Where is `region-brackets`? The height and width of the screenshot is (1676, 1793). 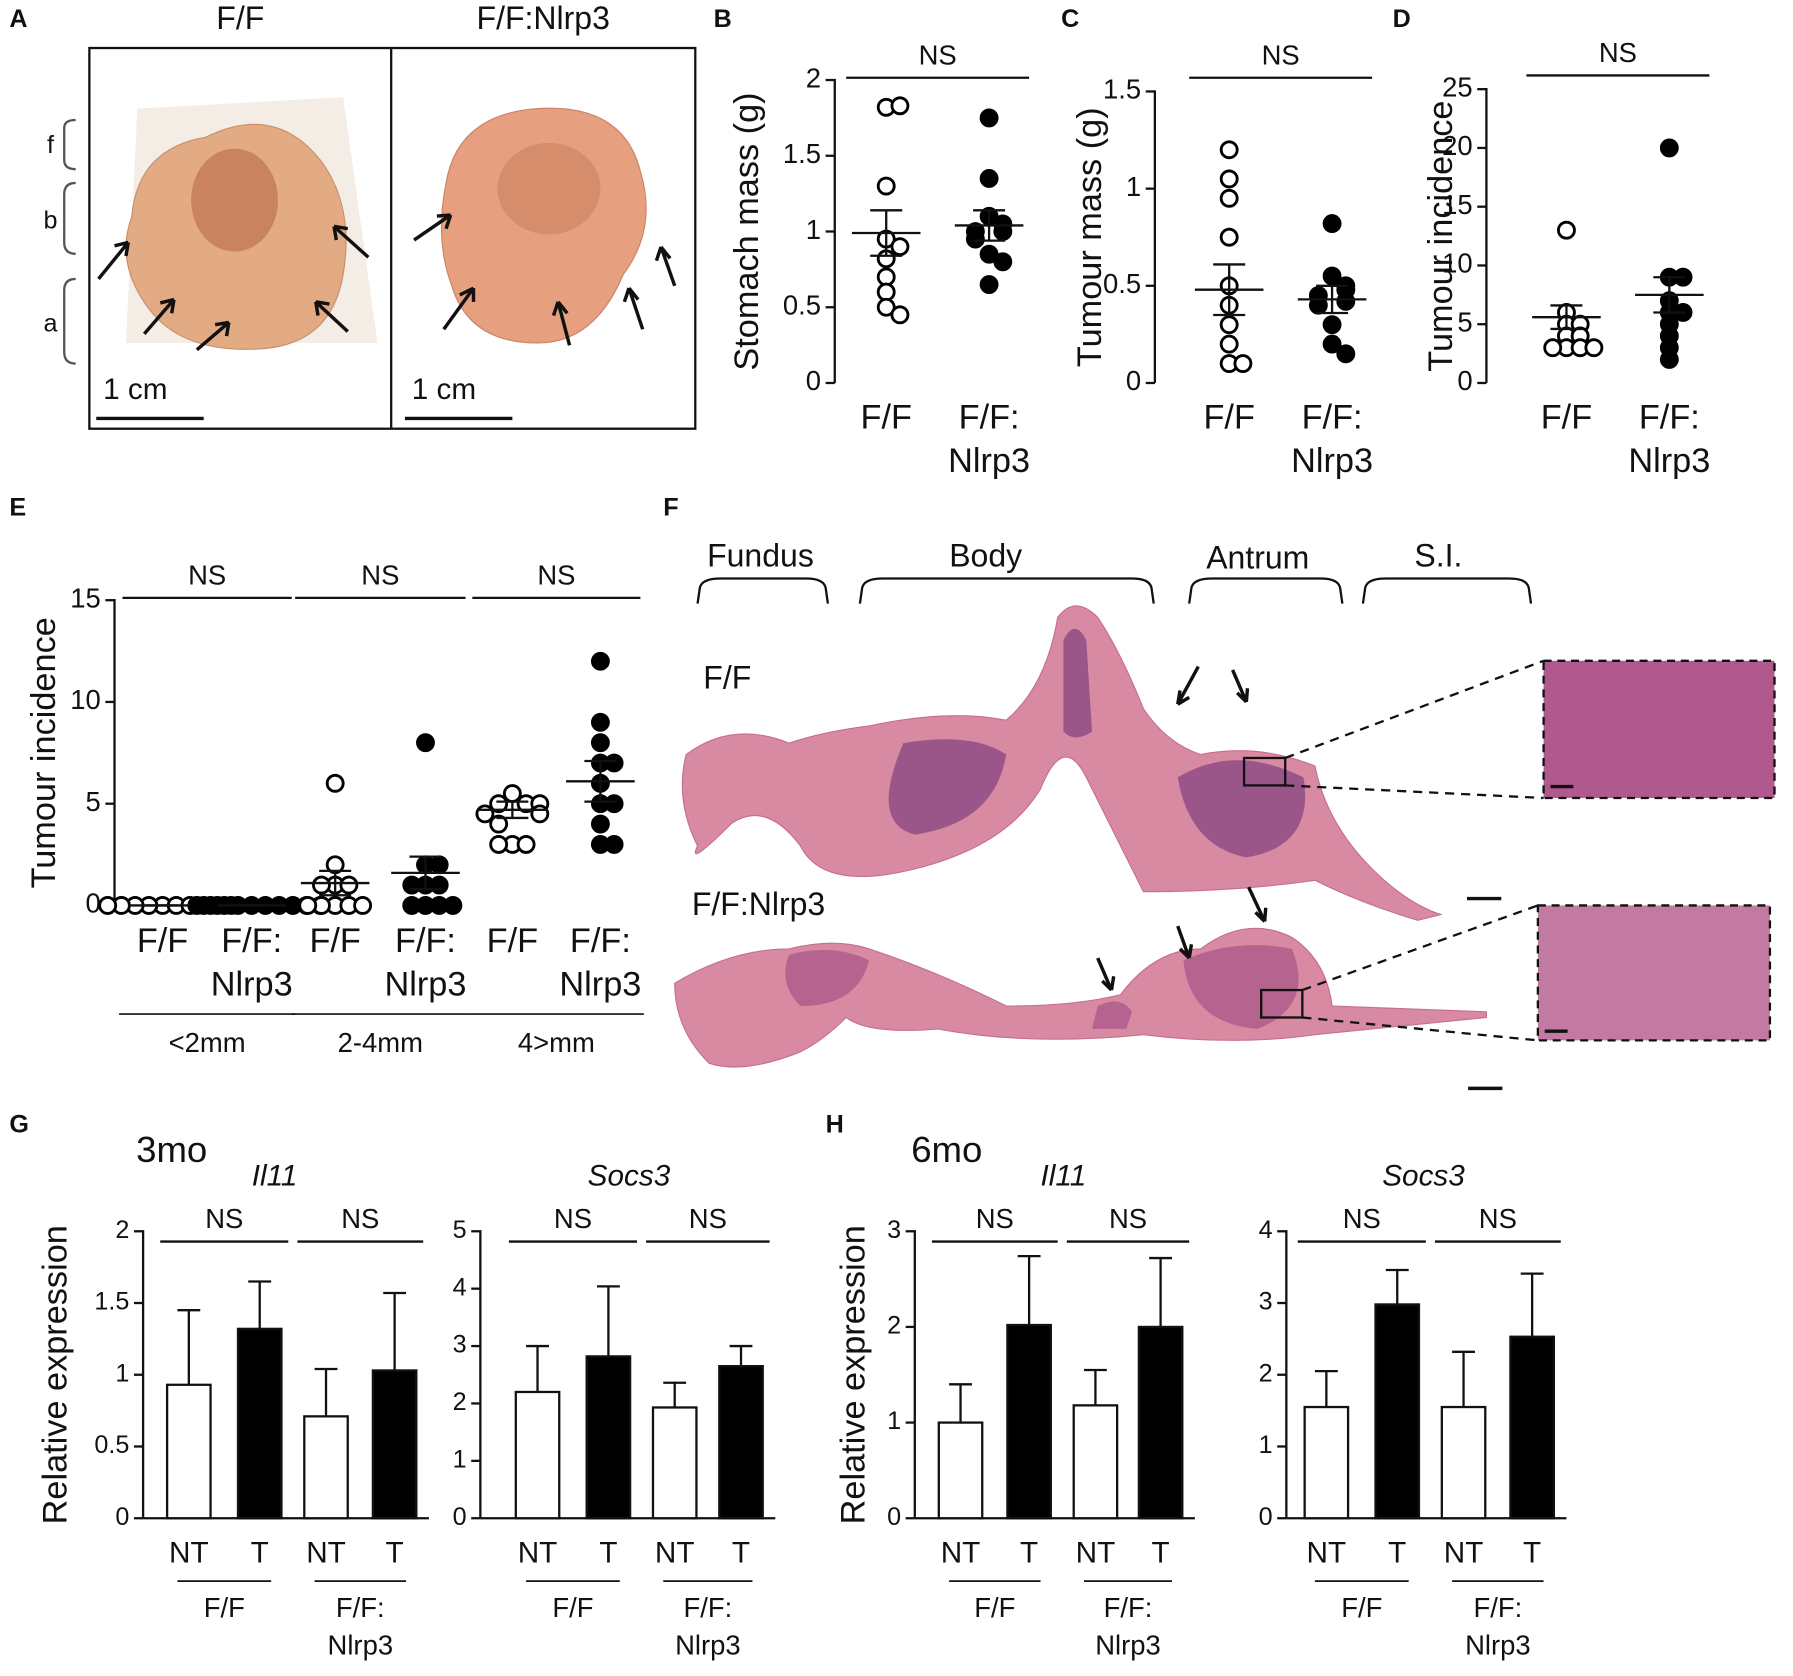
region-brackets is located at coordinates (1114, 590).